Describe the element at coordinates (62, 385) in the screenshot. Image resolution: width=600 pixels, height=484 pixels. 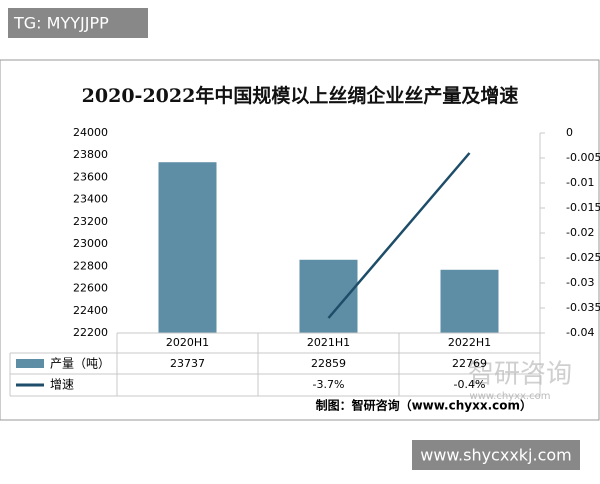
I see `legend-label: 增速` at that location.